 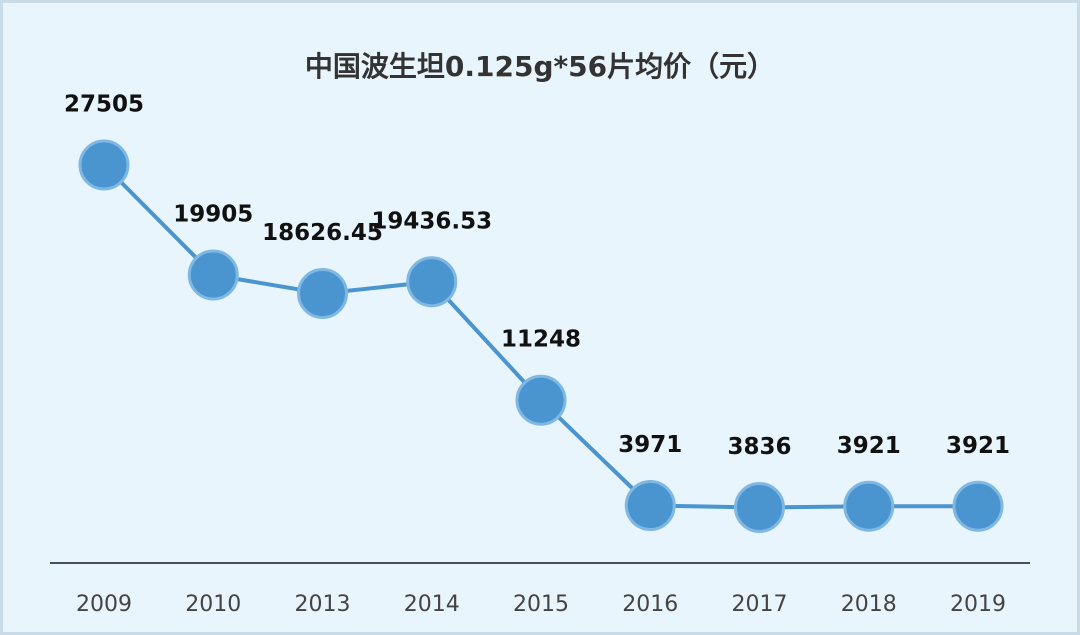 What do you see at coordinates (650, 445) in the screenshot?
I see `data-label: 3971` at bounding box center [650, 445].